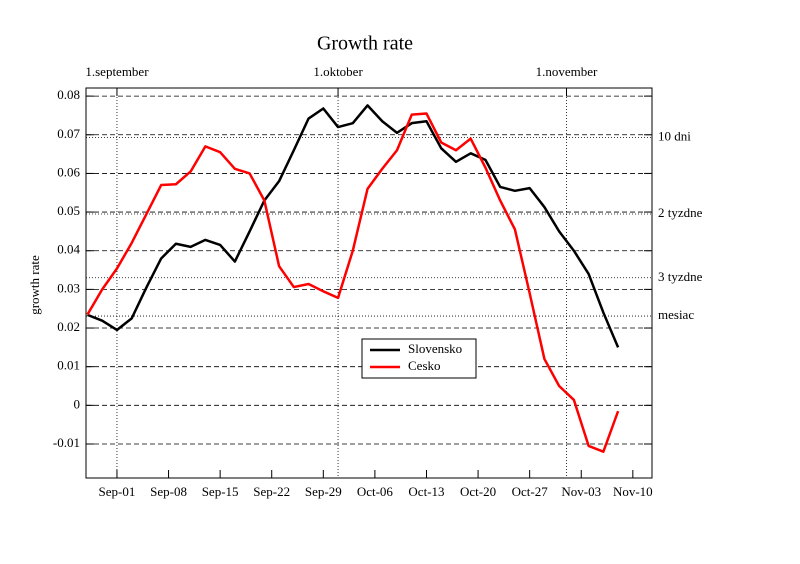 This screenshot has width=800, height=564. Describe the element at coordinates (68, 94) in the screenshot. I see `y-tick-label: 0.08` at that location.